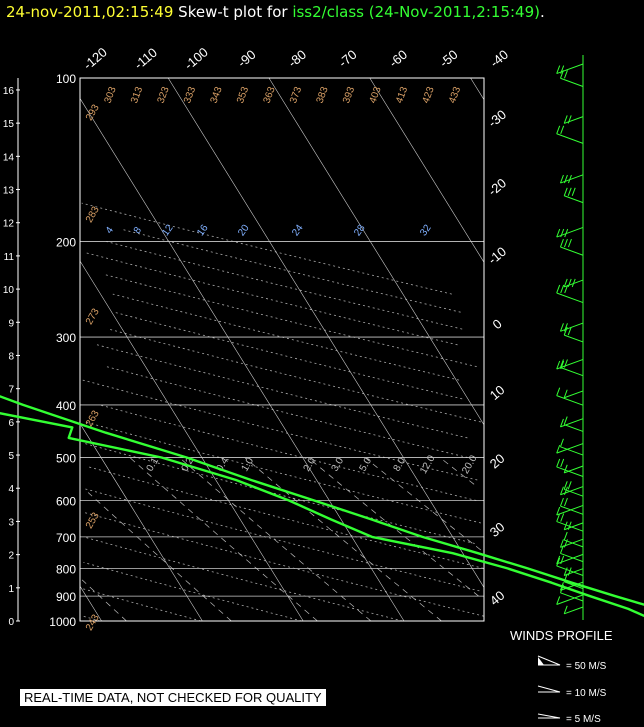  What do you see at coordinates (93, 622) in the screenshot?
I see `adiabat-label: 243` at bounding box center [93, 622].